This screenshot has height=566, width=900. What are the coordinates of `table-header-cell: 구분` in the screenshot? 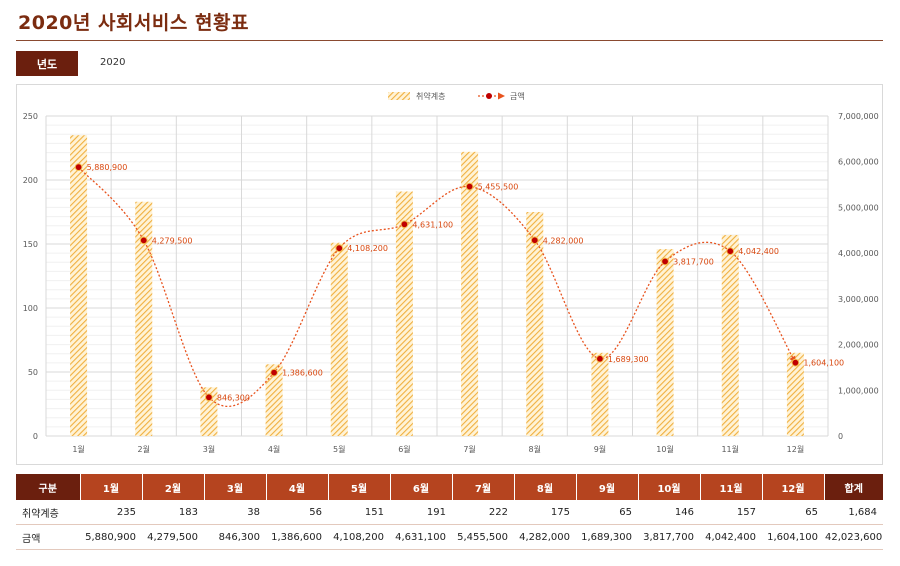 It's located at (48, 487).